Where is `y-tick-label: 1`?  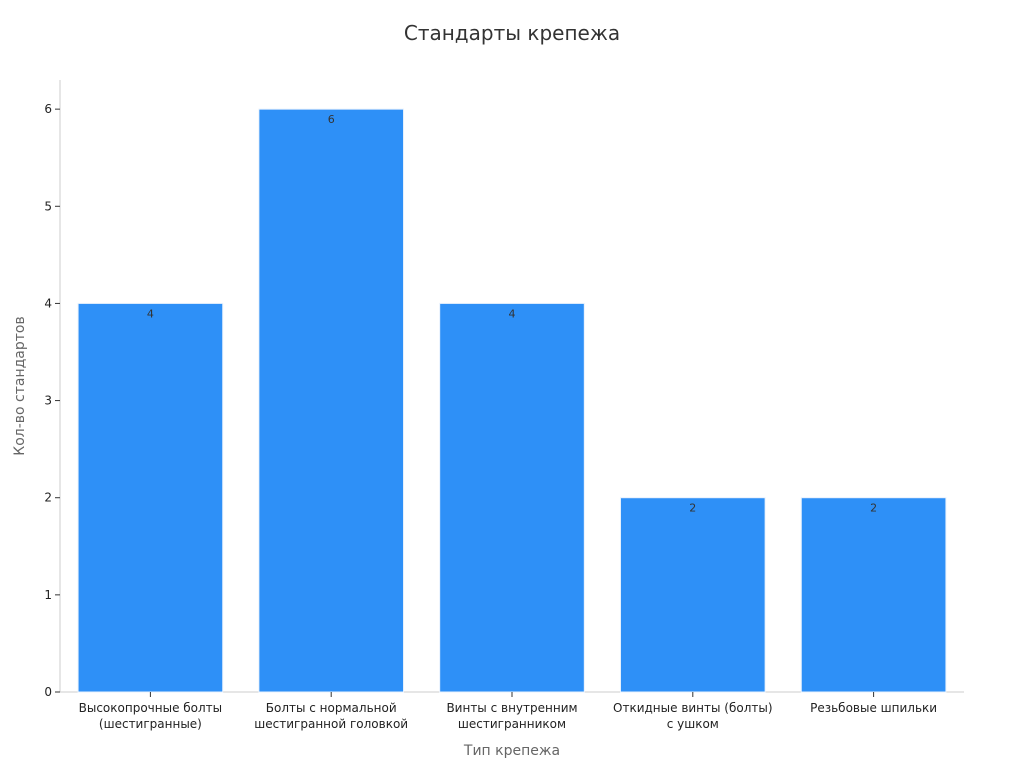
y-tick-label: 1 is located at coordinates (48, 595).